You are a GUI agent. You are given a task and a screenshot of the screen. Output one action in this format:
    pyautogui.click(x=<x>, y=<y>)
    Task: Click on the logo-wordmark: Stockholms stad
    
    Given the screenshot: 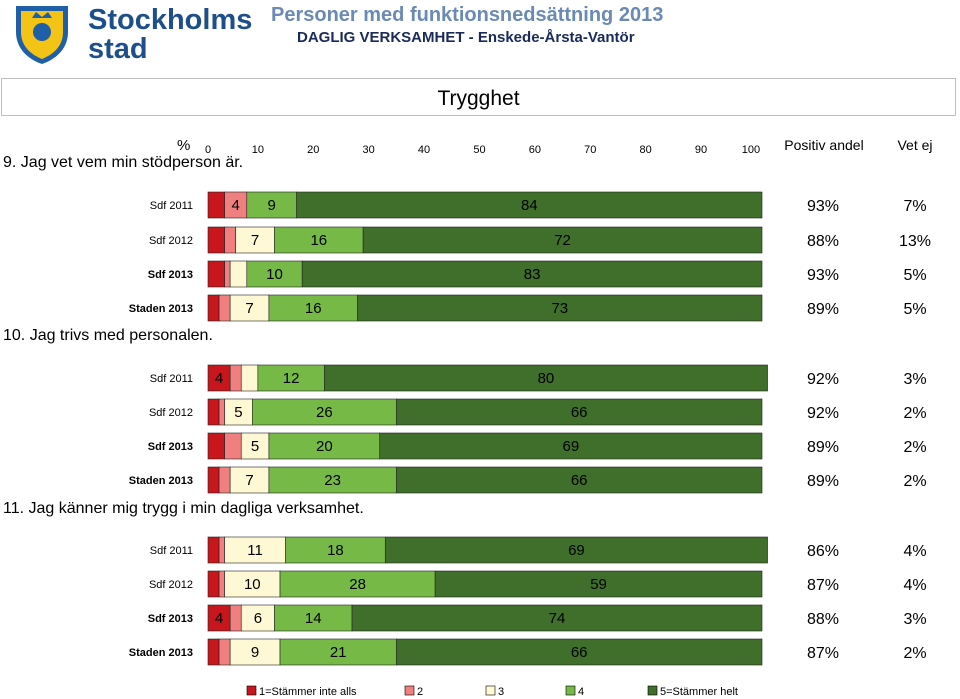 What is the action you would take?
    pyautogui.click(x=170, y=35)
    